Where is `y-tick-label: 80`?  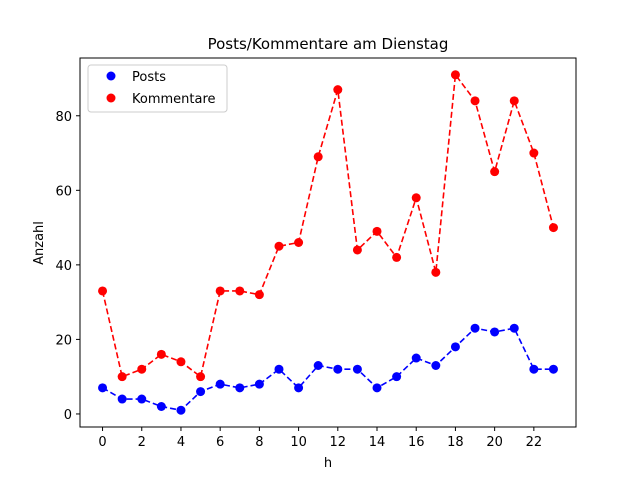
y-tick-label: 80 is located at coordinates (63, 117).